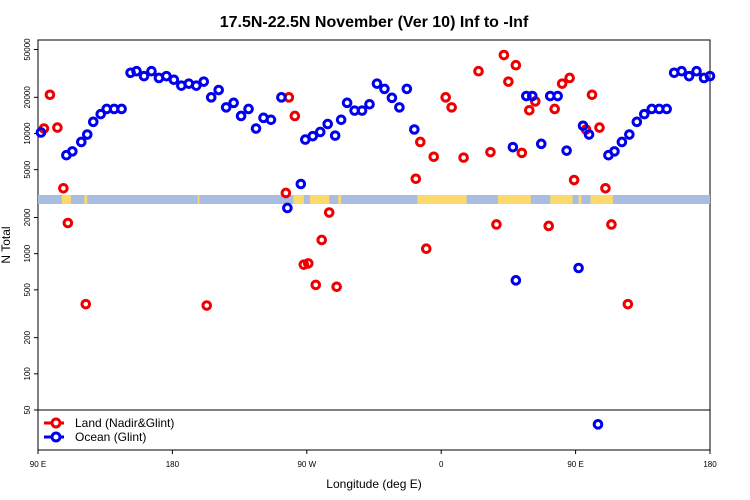  I want to click on y-tick-label: 1000, so click(27, 253).